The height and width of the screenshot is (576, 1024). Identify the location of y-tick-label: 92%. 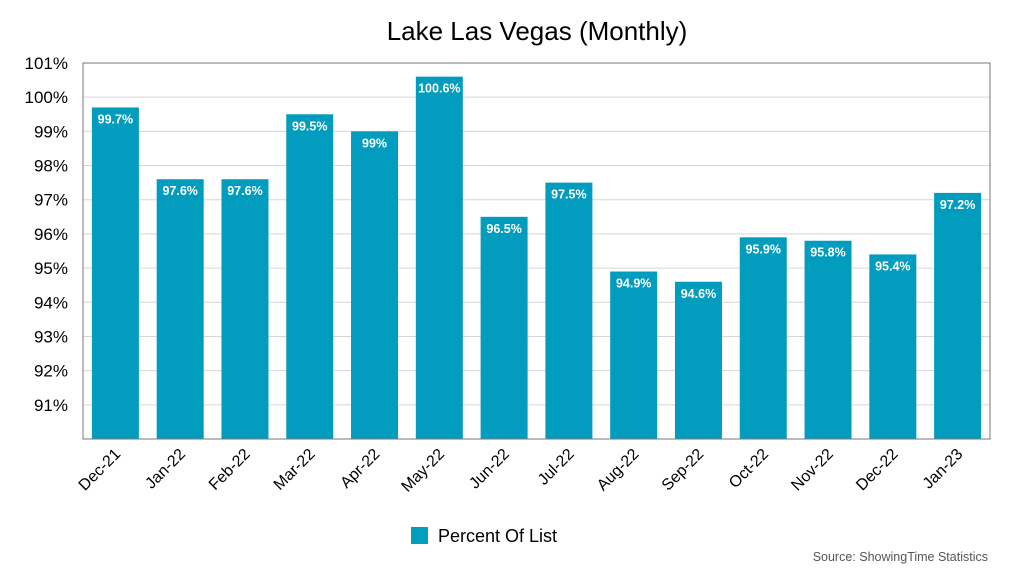
(51, 371).